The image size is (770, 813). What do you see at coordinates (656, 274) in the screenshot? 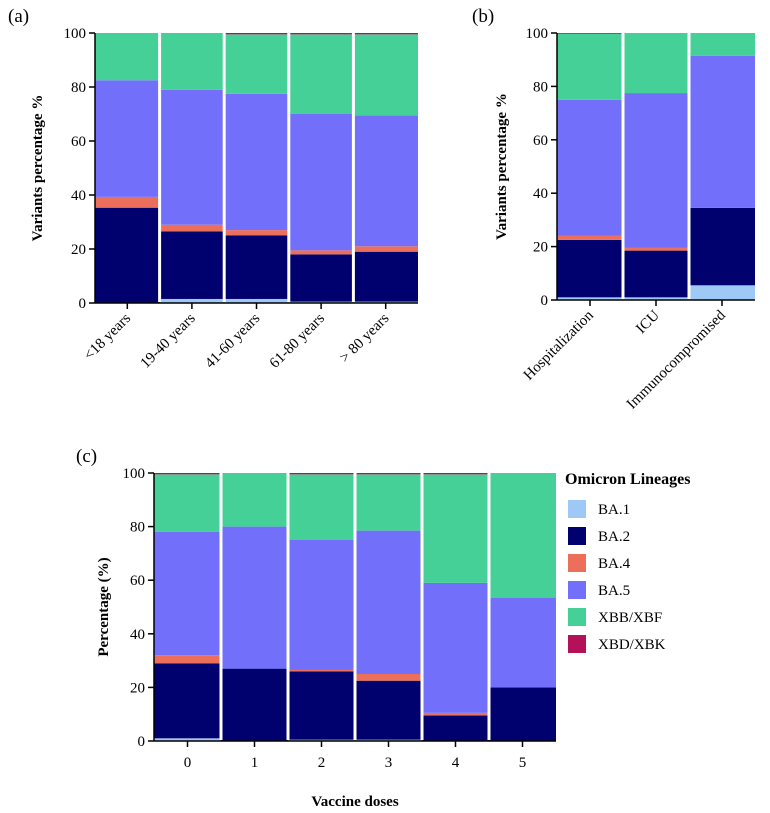
I see `bar-b-1-ba2` at bounding box center [656, 274].